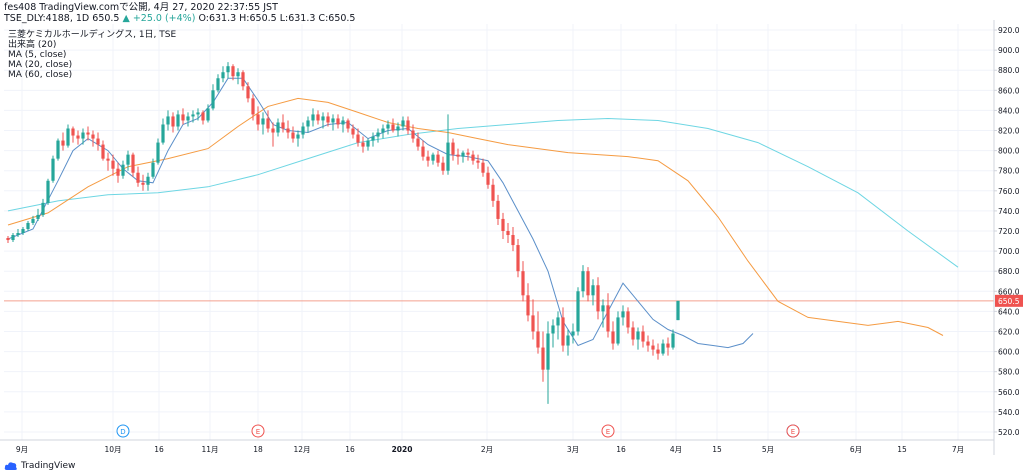 The image size is (1024, 476). Describe the element at coordinates (39, 466) in the screenshot. I see `footer-branding: TradingView` at that location.